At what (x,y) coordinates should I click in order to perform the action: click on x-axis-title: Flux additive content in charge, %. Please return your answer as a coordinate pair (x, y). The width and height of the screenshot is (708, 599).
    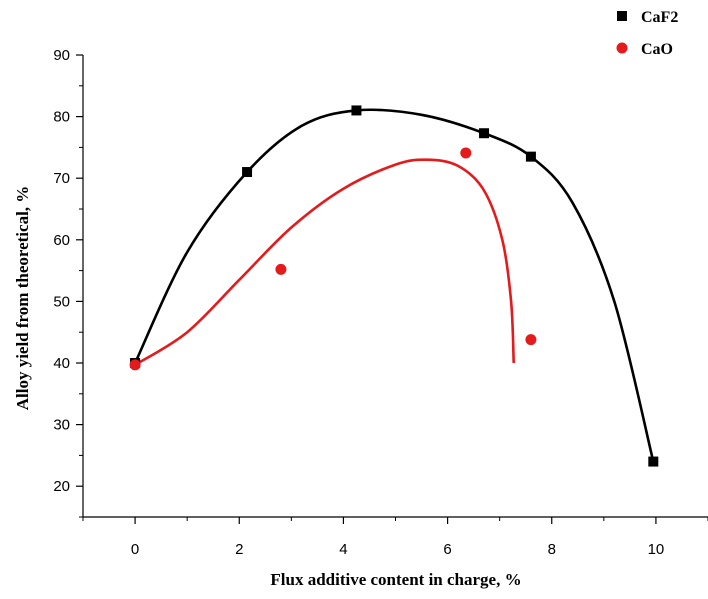
    Looking at the image, I should click on (395, 579).